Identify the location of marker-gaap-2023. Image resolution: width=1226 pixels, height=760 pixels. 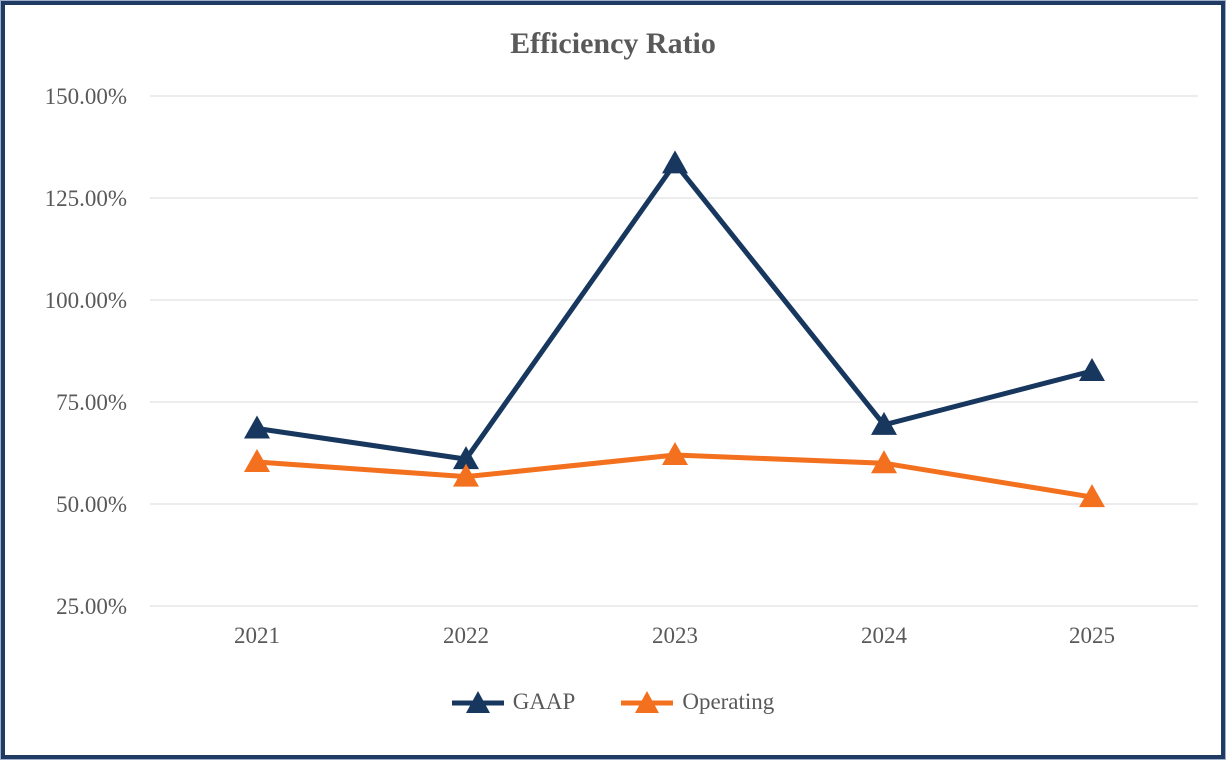
(675, 162).